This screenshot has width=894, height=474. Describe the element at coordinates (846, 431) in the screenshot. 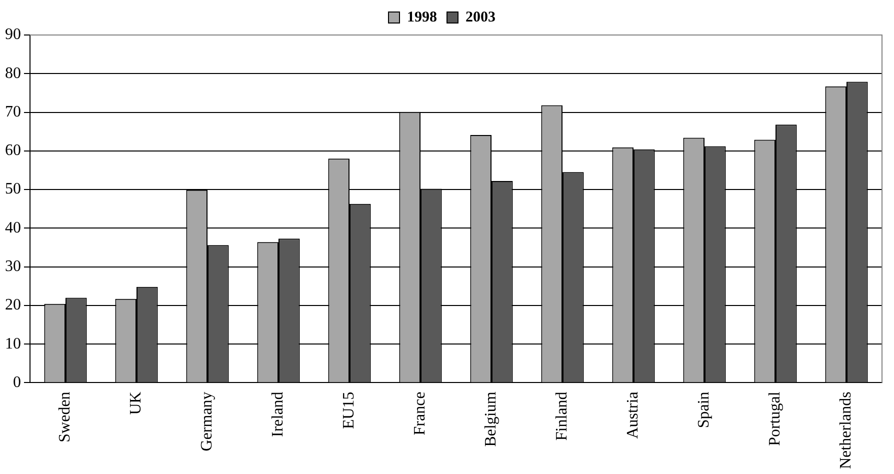

I see `x-tick-label: Netherlands` at that location.